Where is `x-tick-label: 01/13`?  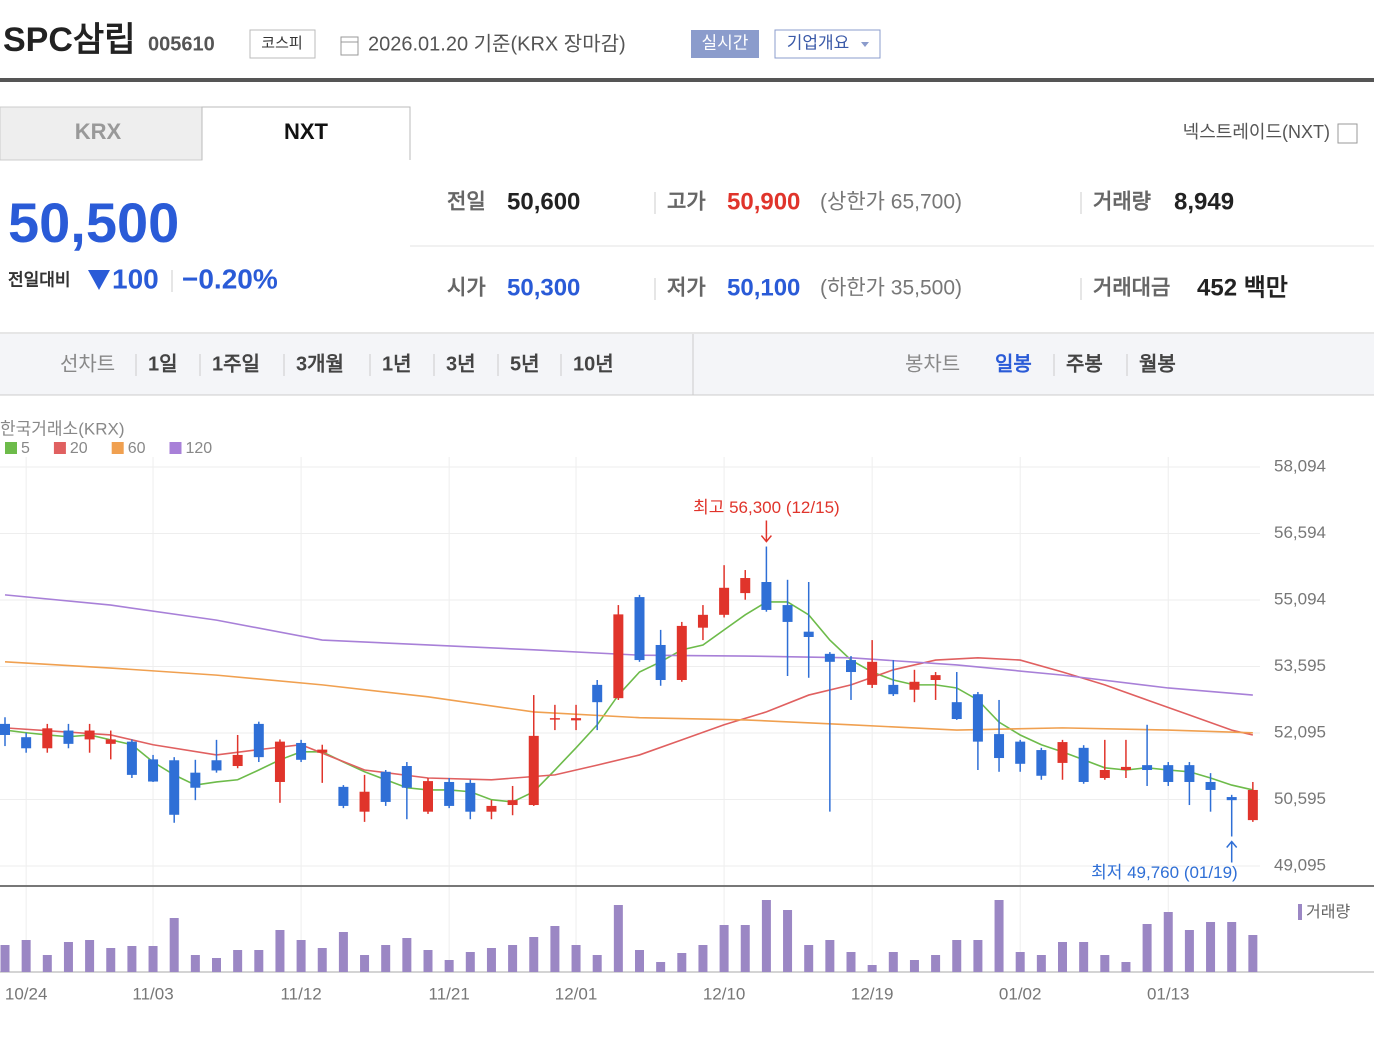 x-tick-label: 01/13 is located at coordinates (1168, 993).